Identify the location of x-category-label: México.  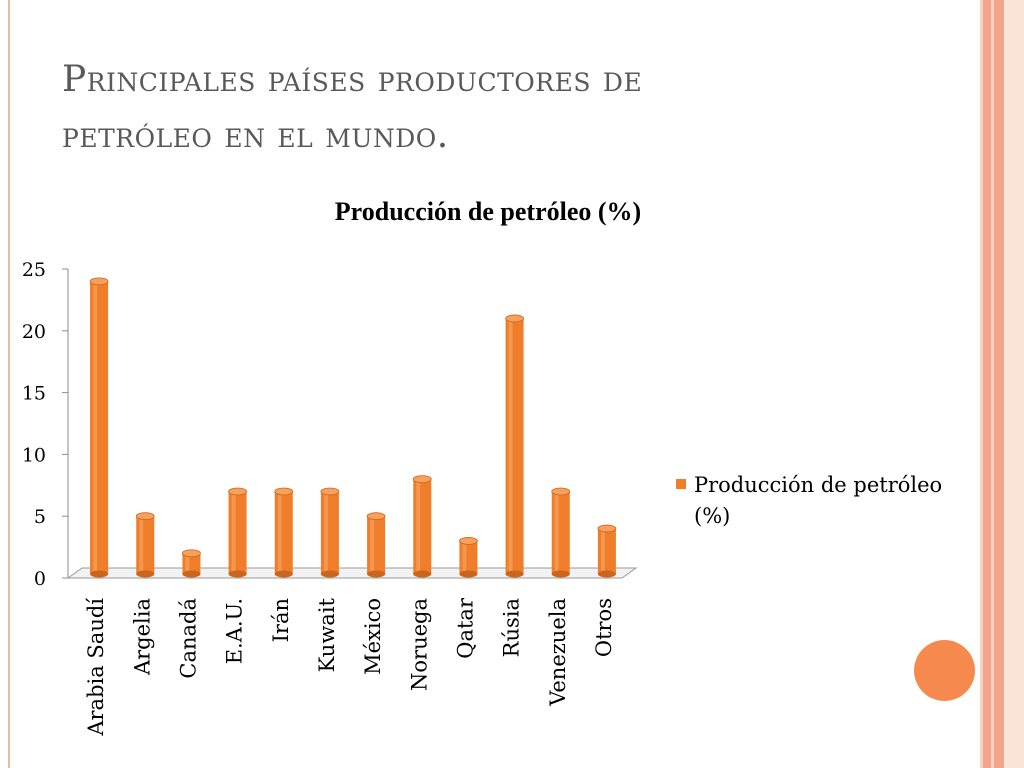
(373, 636).